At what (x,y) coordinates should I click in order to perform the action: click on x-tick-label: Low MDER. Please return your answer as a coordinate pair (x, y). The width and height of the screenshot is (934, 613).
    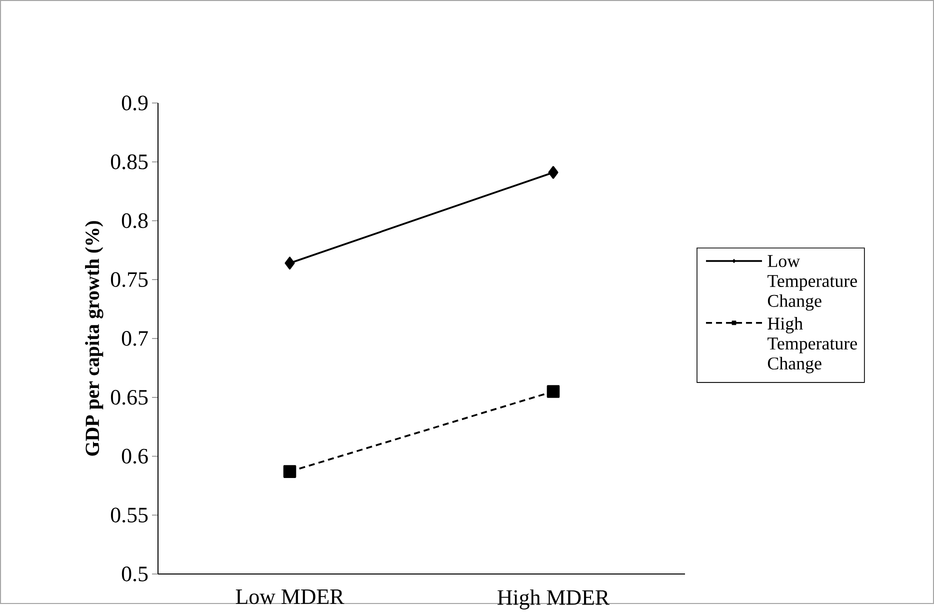
    Looking at the image, I should click on (290, 597).